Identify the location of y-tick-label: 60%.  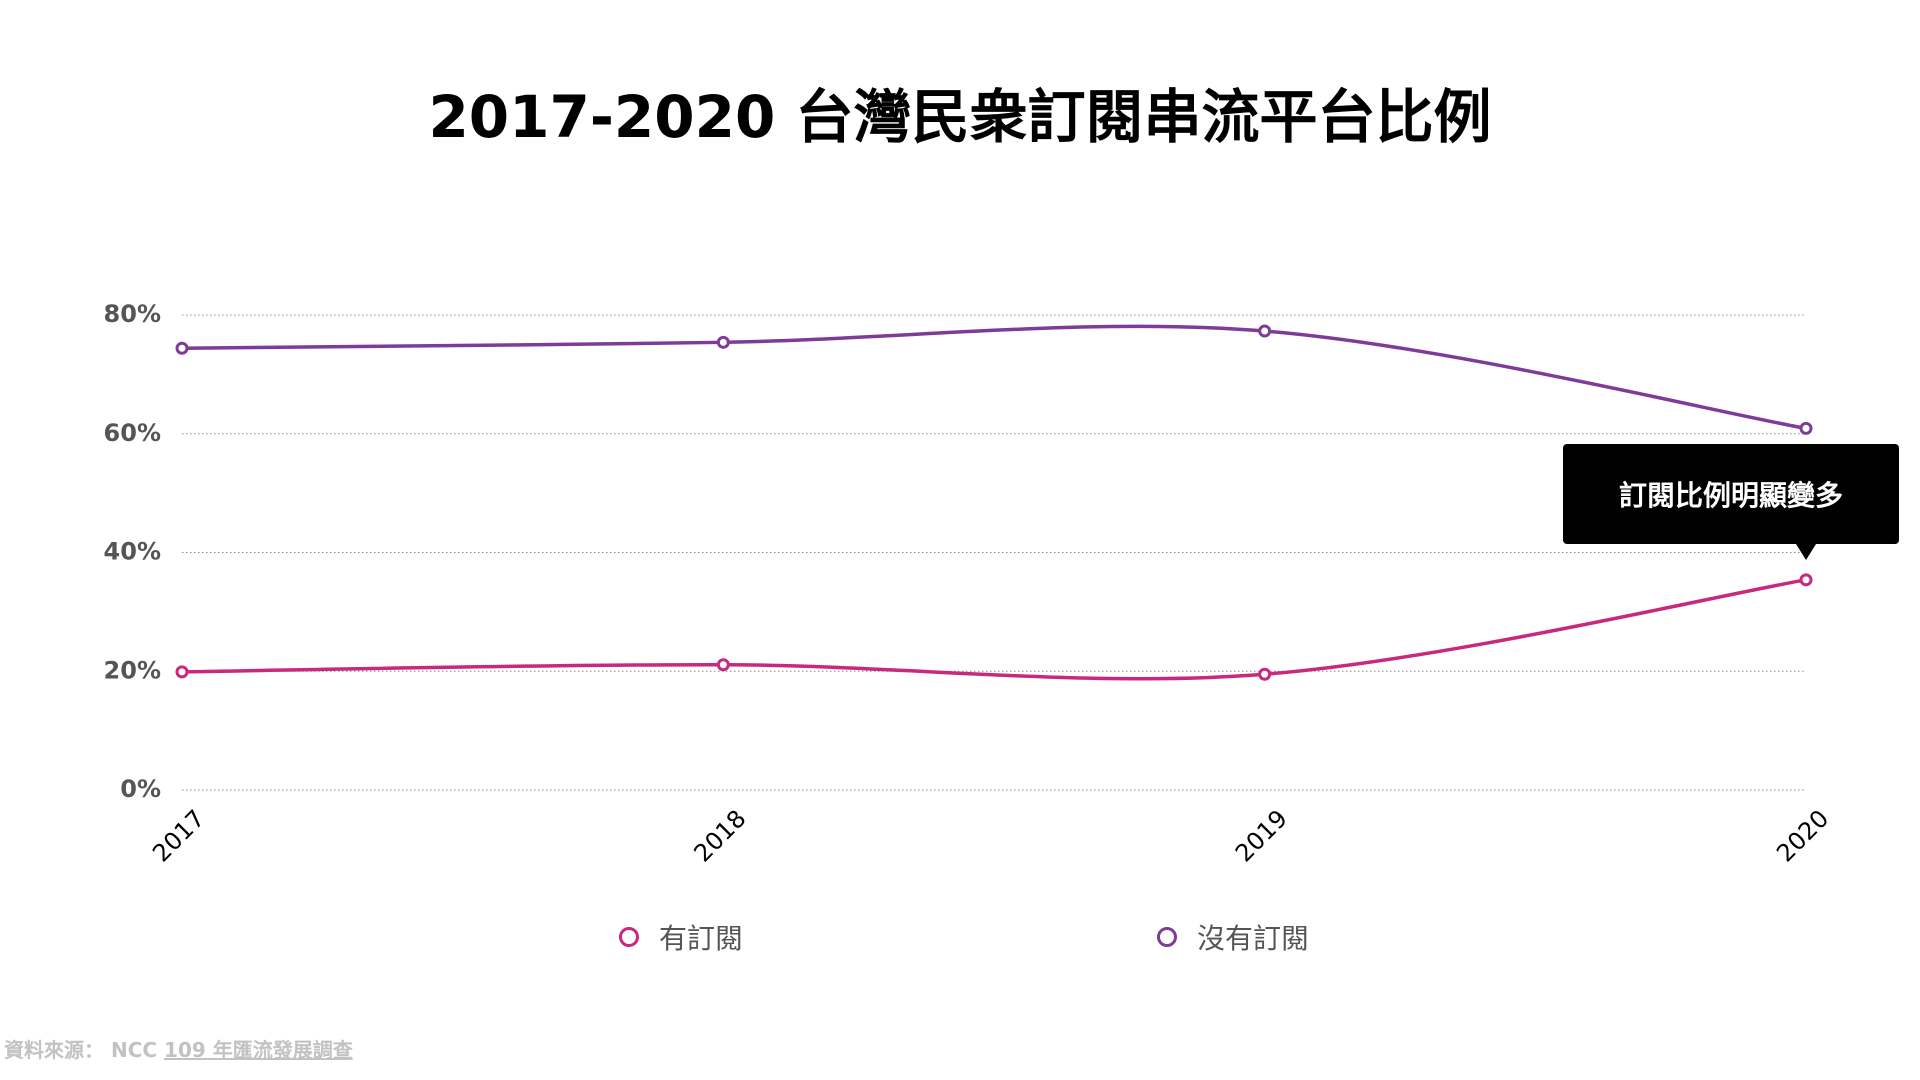
(132, 433).